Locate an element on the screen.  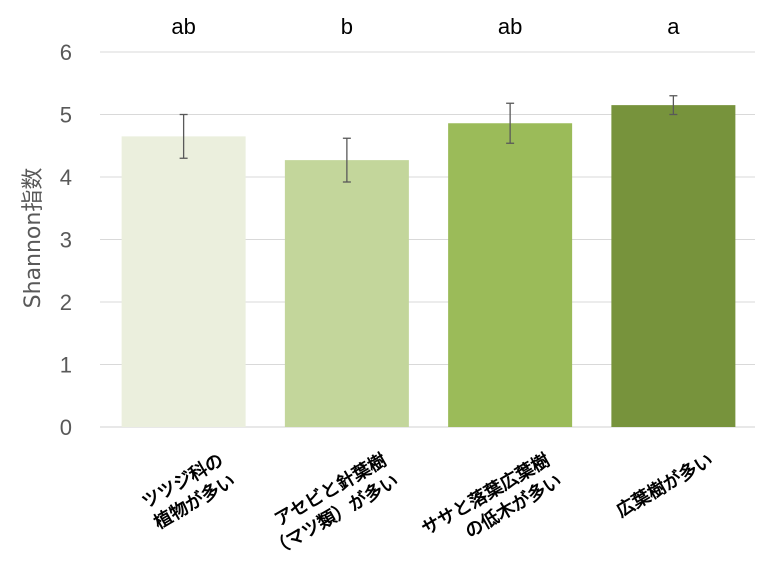
y-tick-label: 3 is located at coordinates (66, 240).